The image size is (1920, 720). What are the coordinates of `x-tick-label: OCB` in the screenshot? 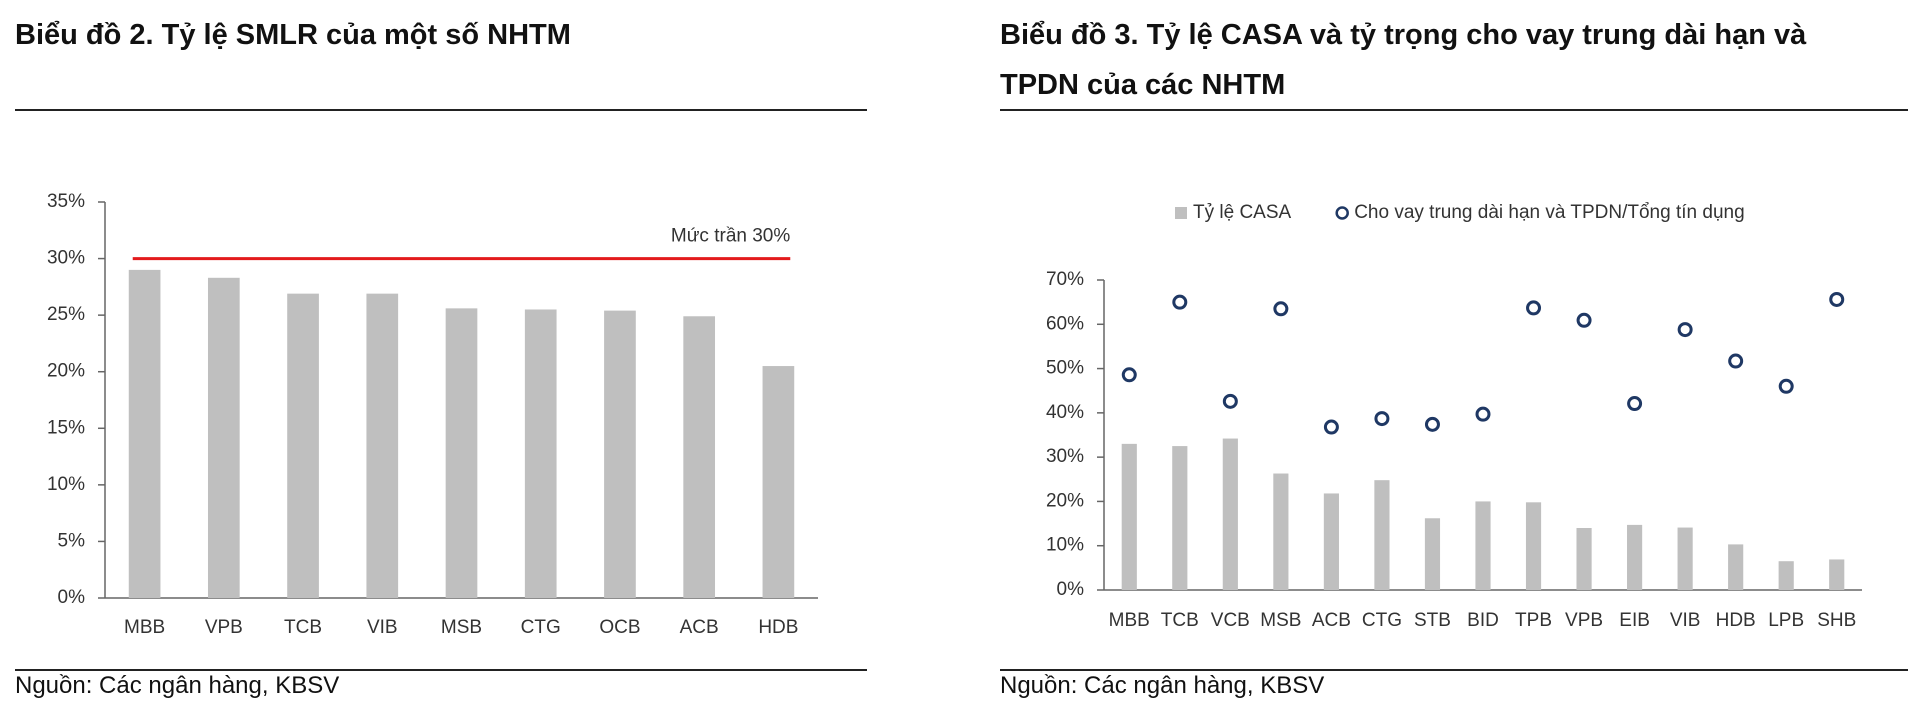 It's located at (619, 627).